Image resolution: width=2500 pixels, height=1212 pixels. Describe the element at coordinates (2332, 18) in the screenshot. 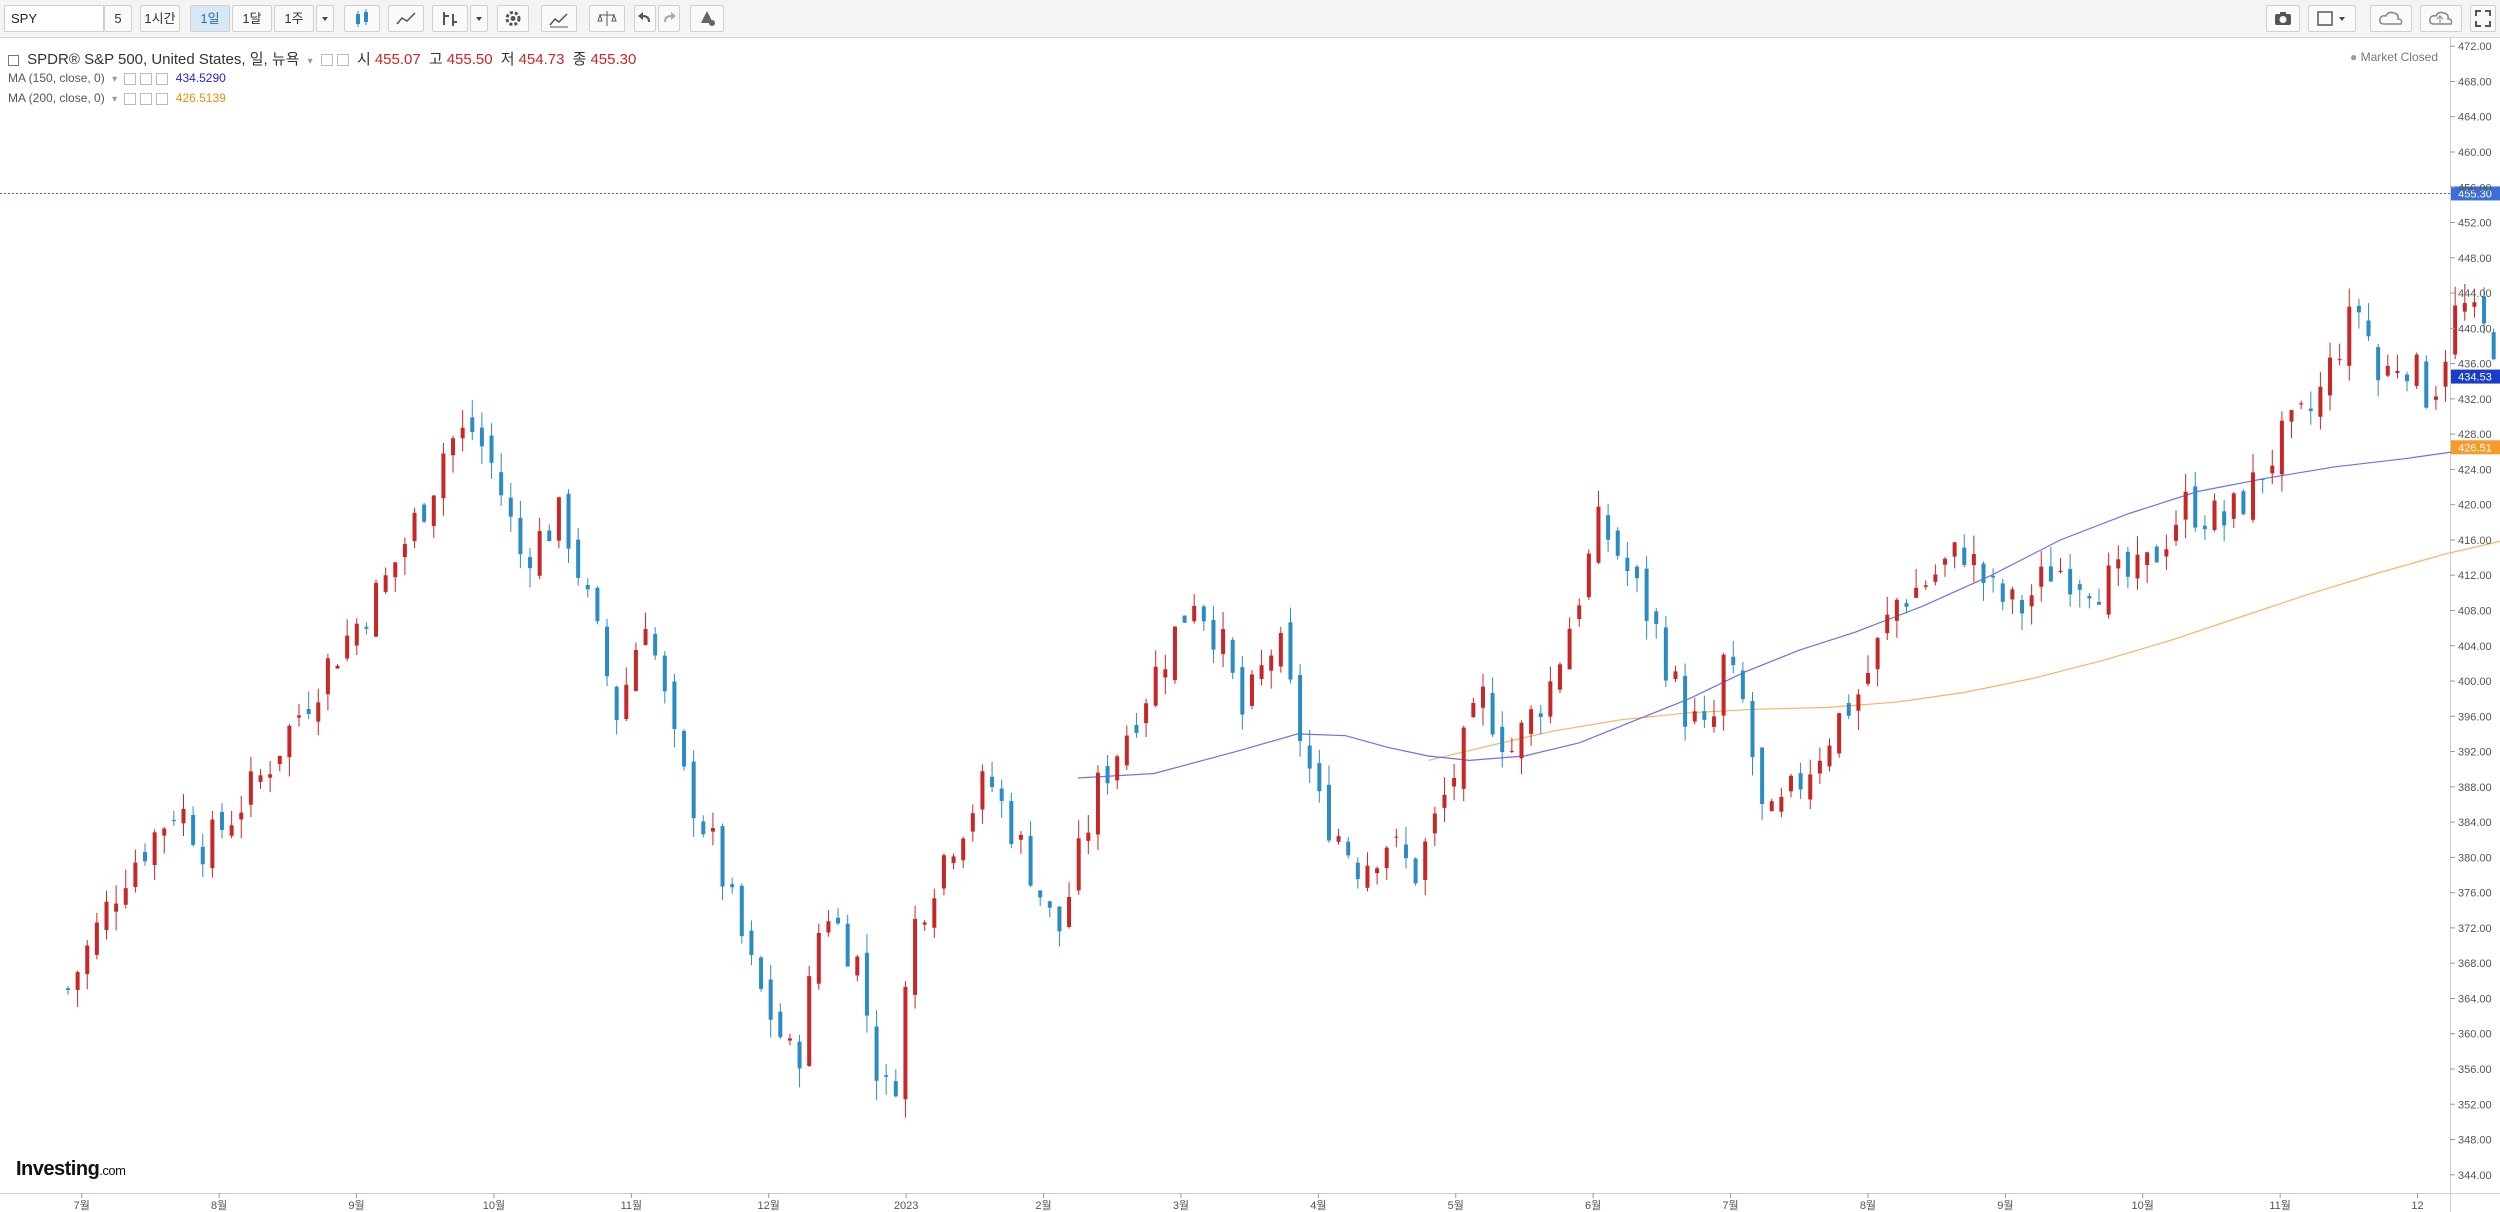

I see `layout-icon` at that location.